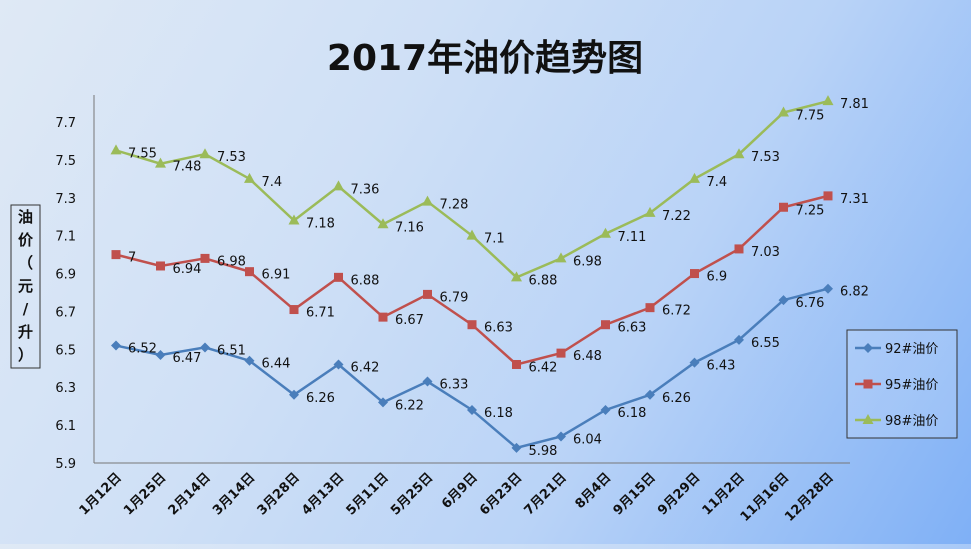  What do you see at coordinates (454, 385) in the screenshot?
I see `data-label: 6.33` at bounding box center [454, 385].